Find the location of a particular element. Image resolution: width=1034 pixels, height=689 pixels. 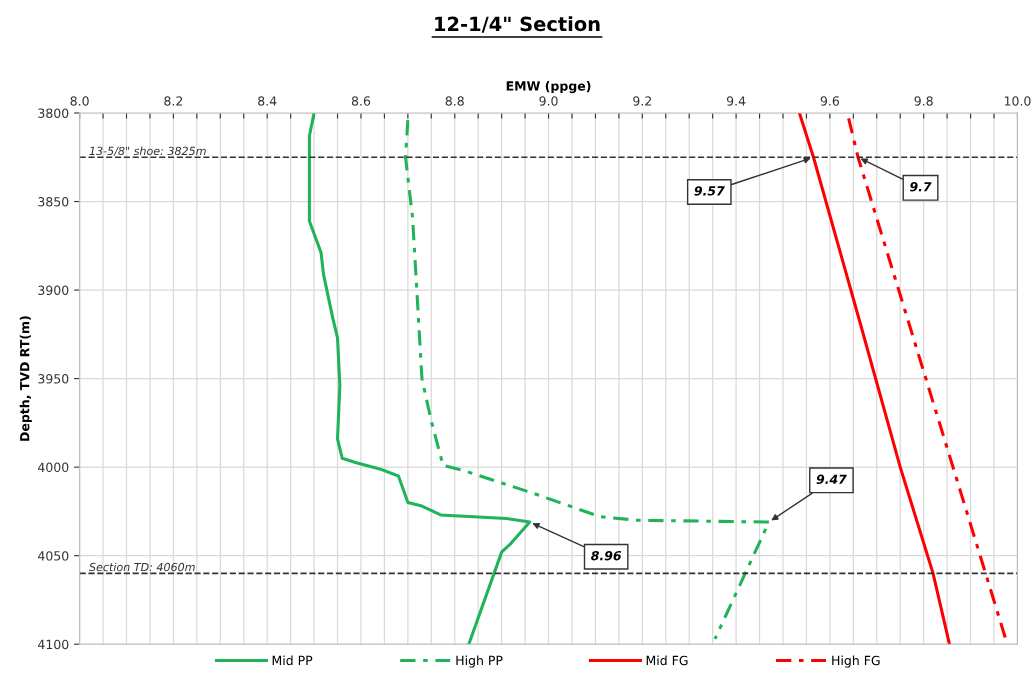

annotation: 8.96 is located at coordinates (606, 555).